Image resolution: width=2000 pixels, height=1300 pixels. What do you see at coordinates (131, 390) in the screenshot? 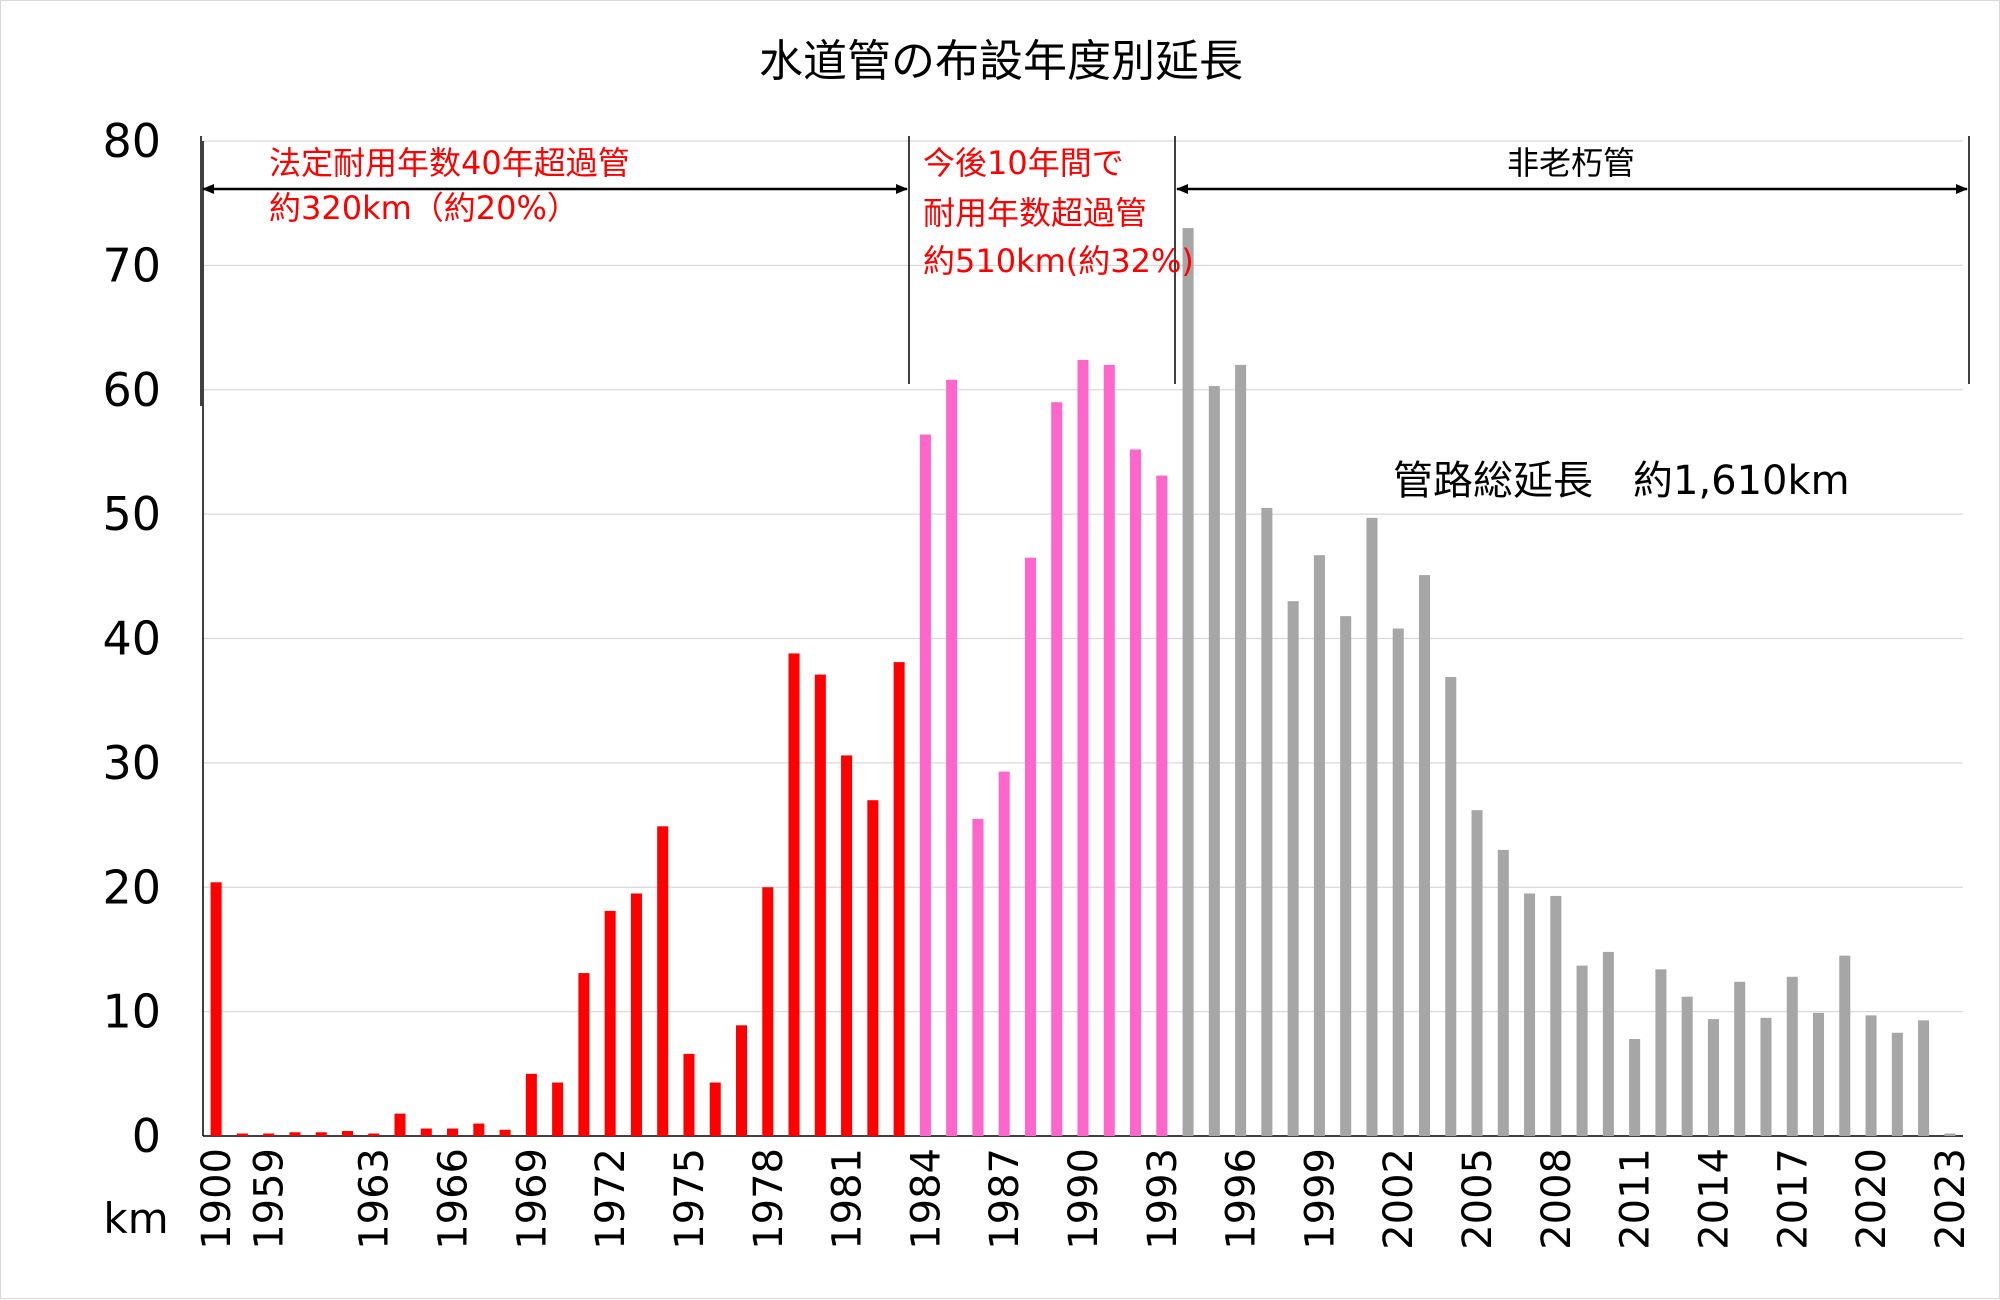
I see `y-tick-label: 60` at bounding box center [131, 390].